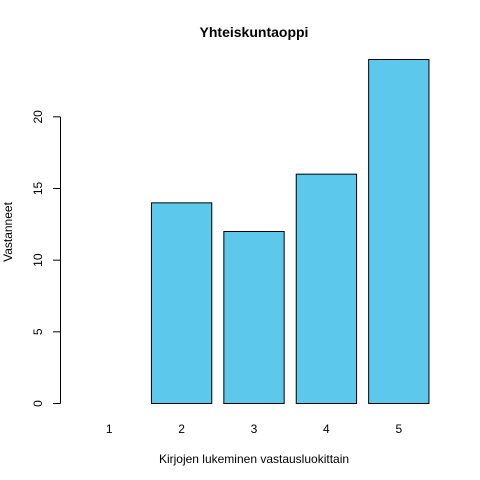 This screenshot has width=480, height=480. I want to click on x-axis-label: Kirjojen lukeminen vastausluokittain, so click(254, 459).